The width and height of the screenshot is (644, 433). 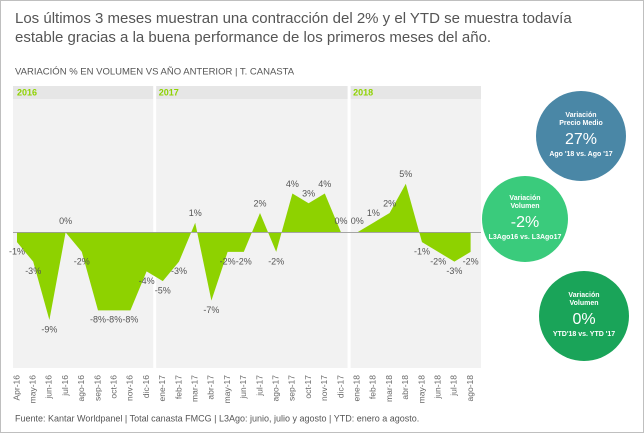 What do you see at coordinates (65, 386) in the screenshot?
I see `x-tick-label: jul-16` at bounding box center [65, 386].